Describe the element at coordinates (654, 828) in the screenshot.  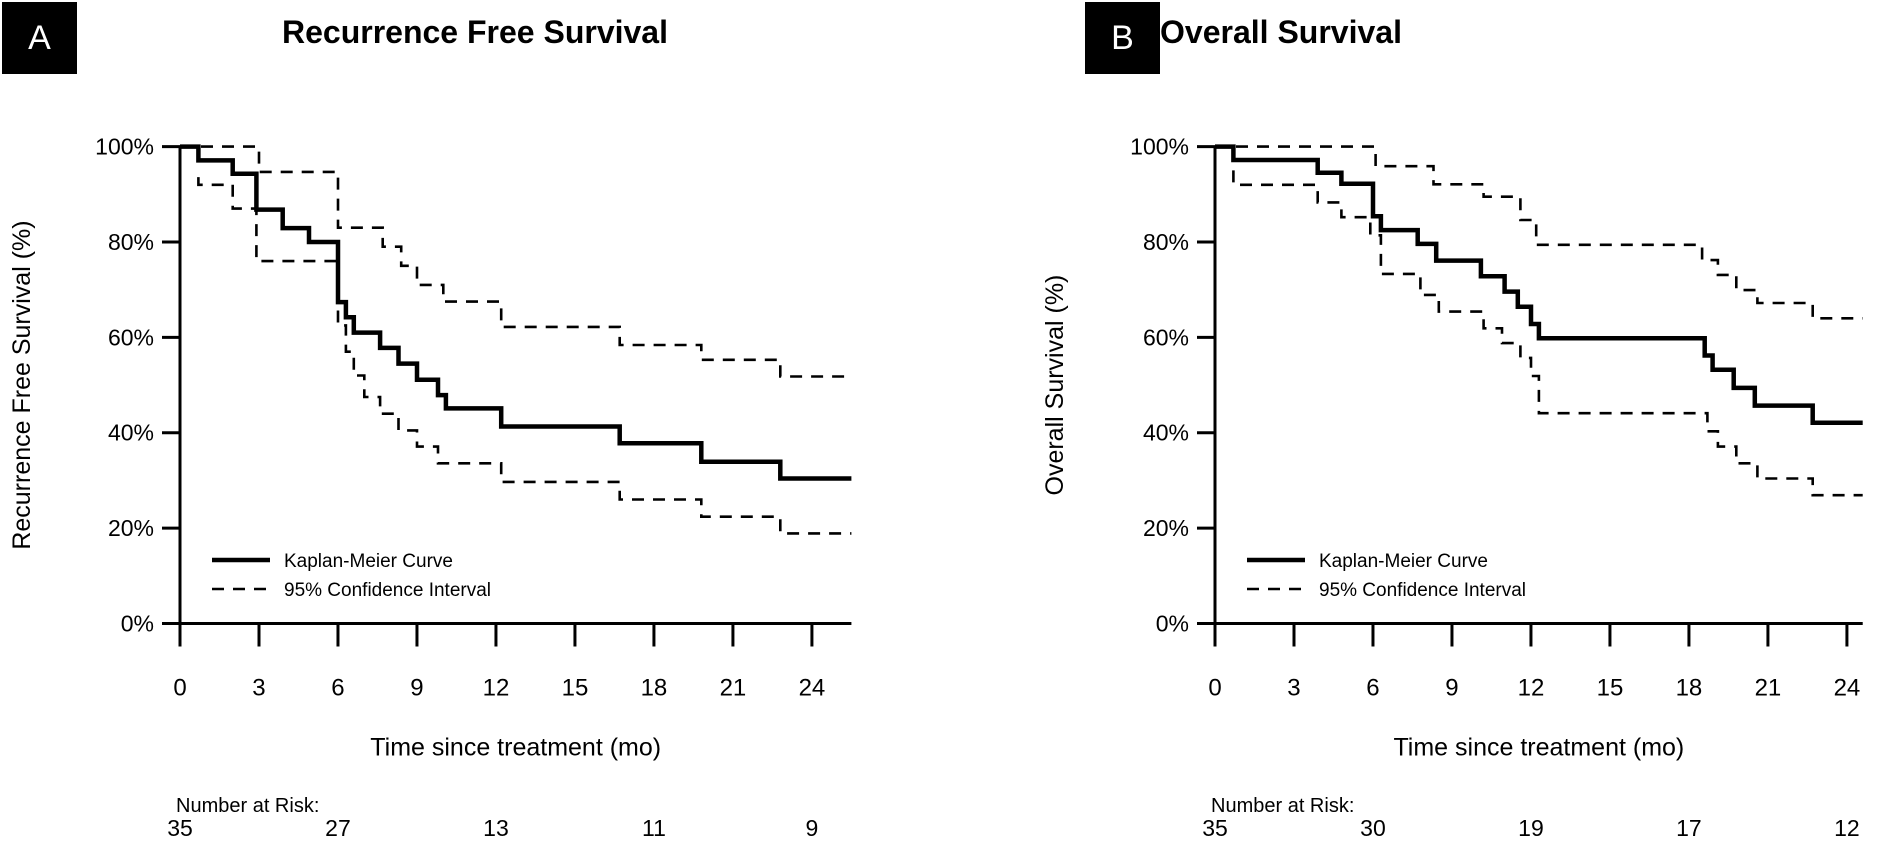
I see `risk-count: 11` at that location.